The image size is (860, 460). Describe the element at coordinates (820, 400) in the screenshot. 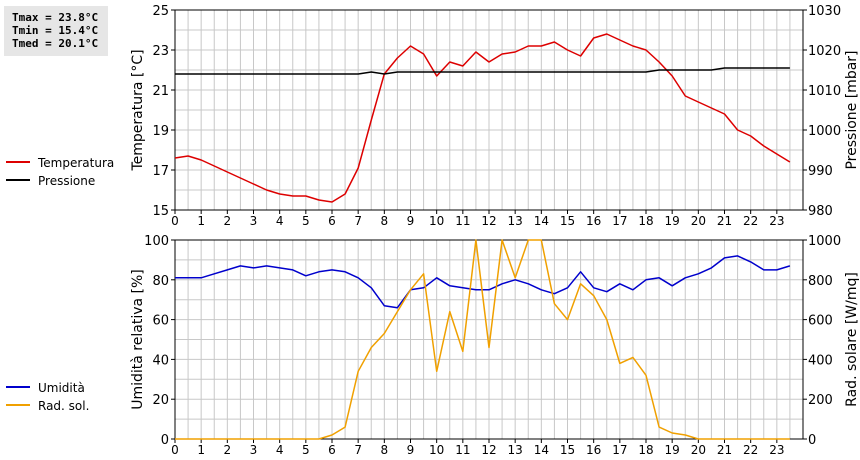

I see `y2-tick-label: 200` at that location.